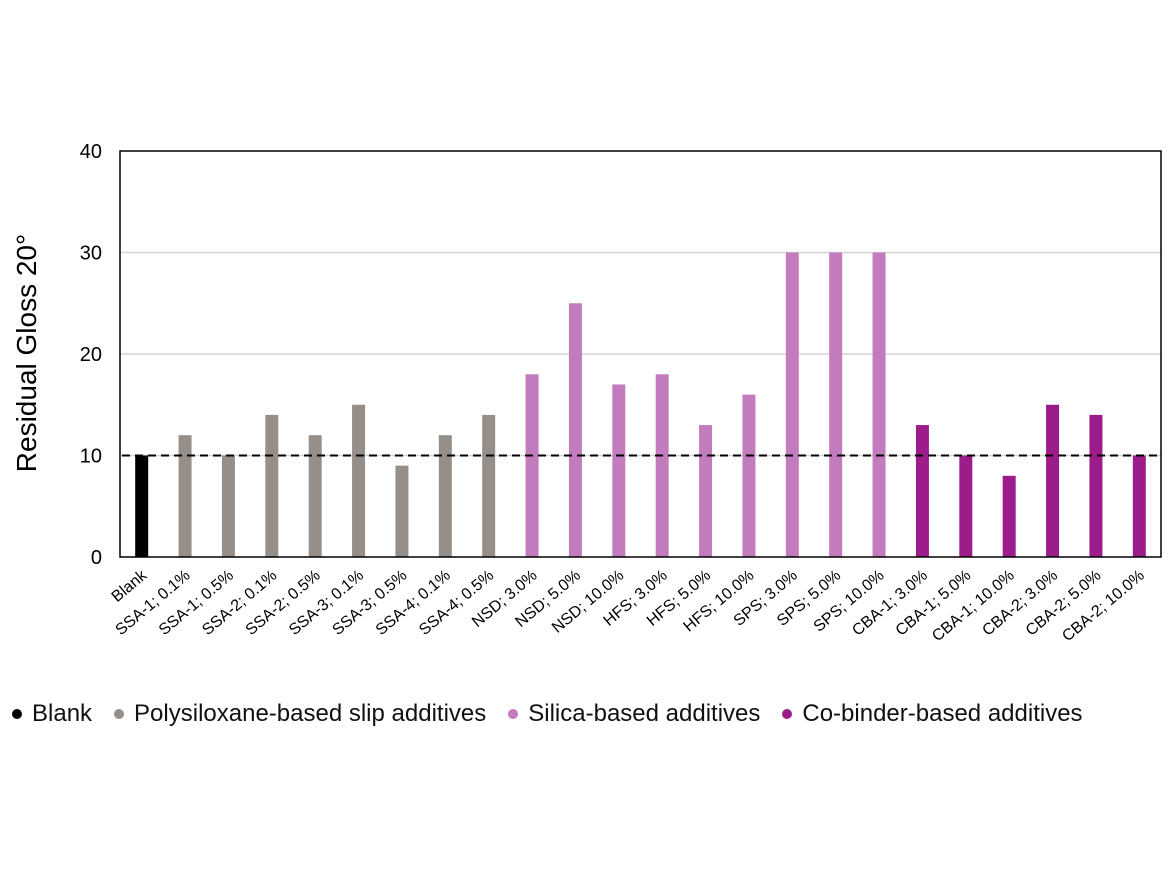  What do you see at coordinates (369, 603) in the screenshot?
I see `x-tick-label: SSA-3; 0.5%` at bounding box center [369, 603].